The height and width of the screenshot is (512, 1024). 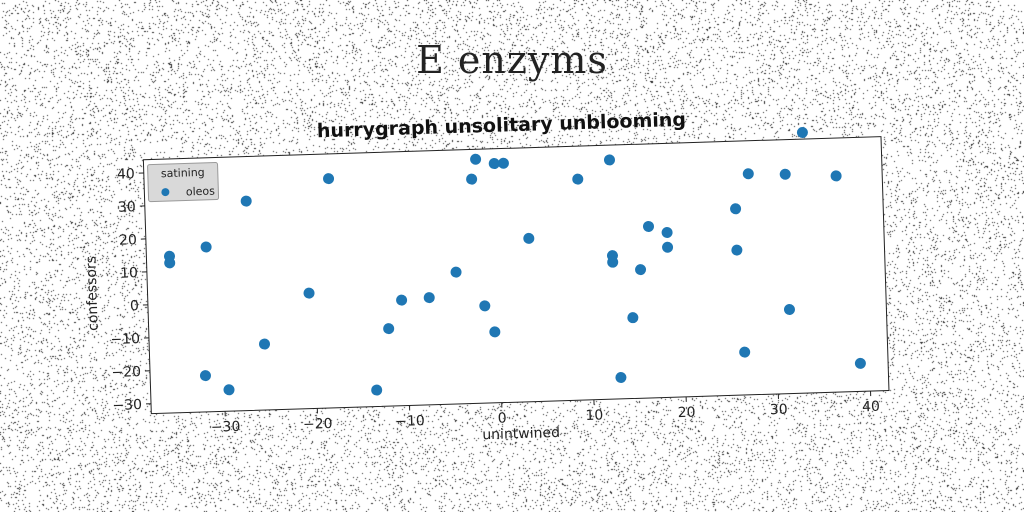 What do you see at coordinates (502, 126) in the screenshot?
I see `chart-title: hurrygraph unsolitary unblooming` at bounding box center [502, 126].